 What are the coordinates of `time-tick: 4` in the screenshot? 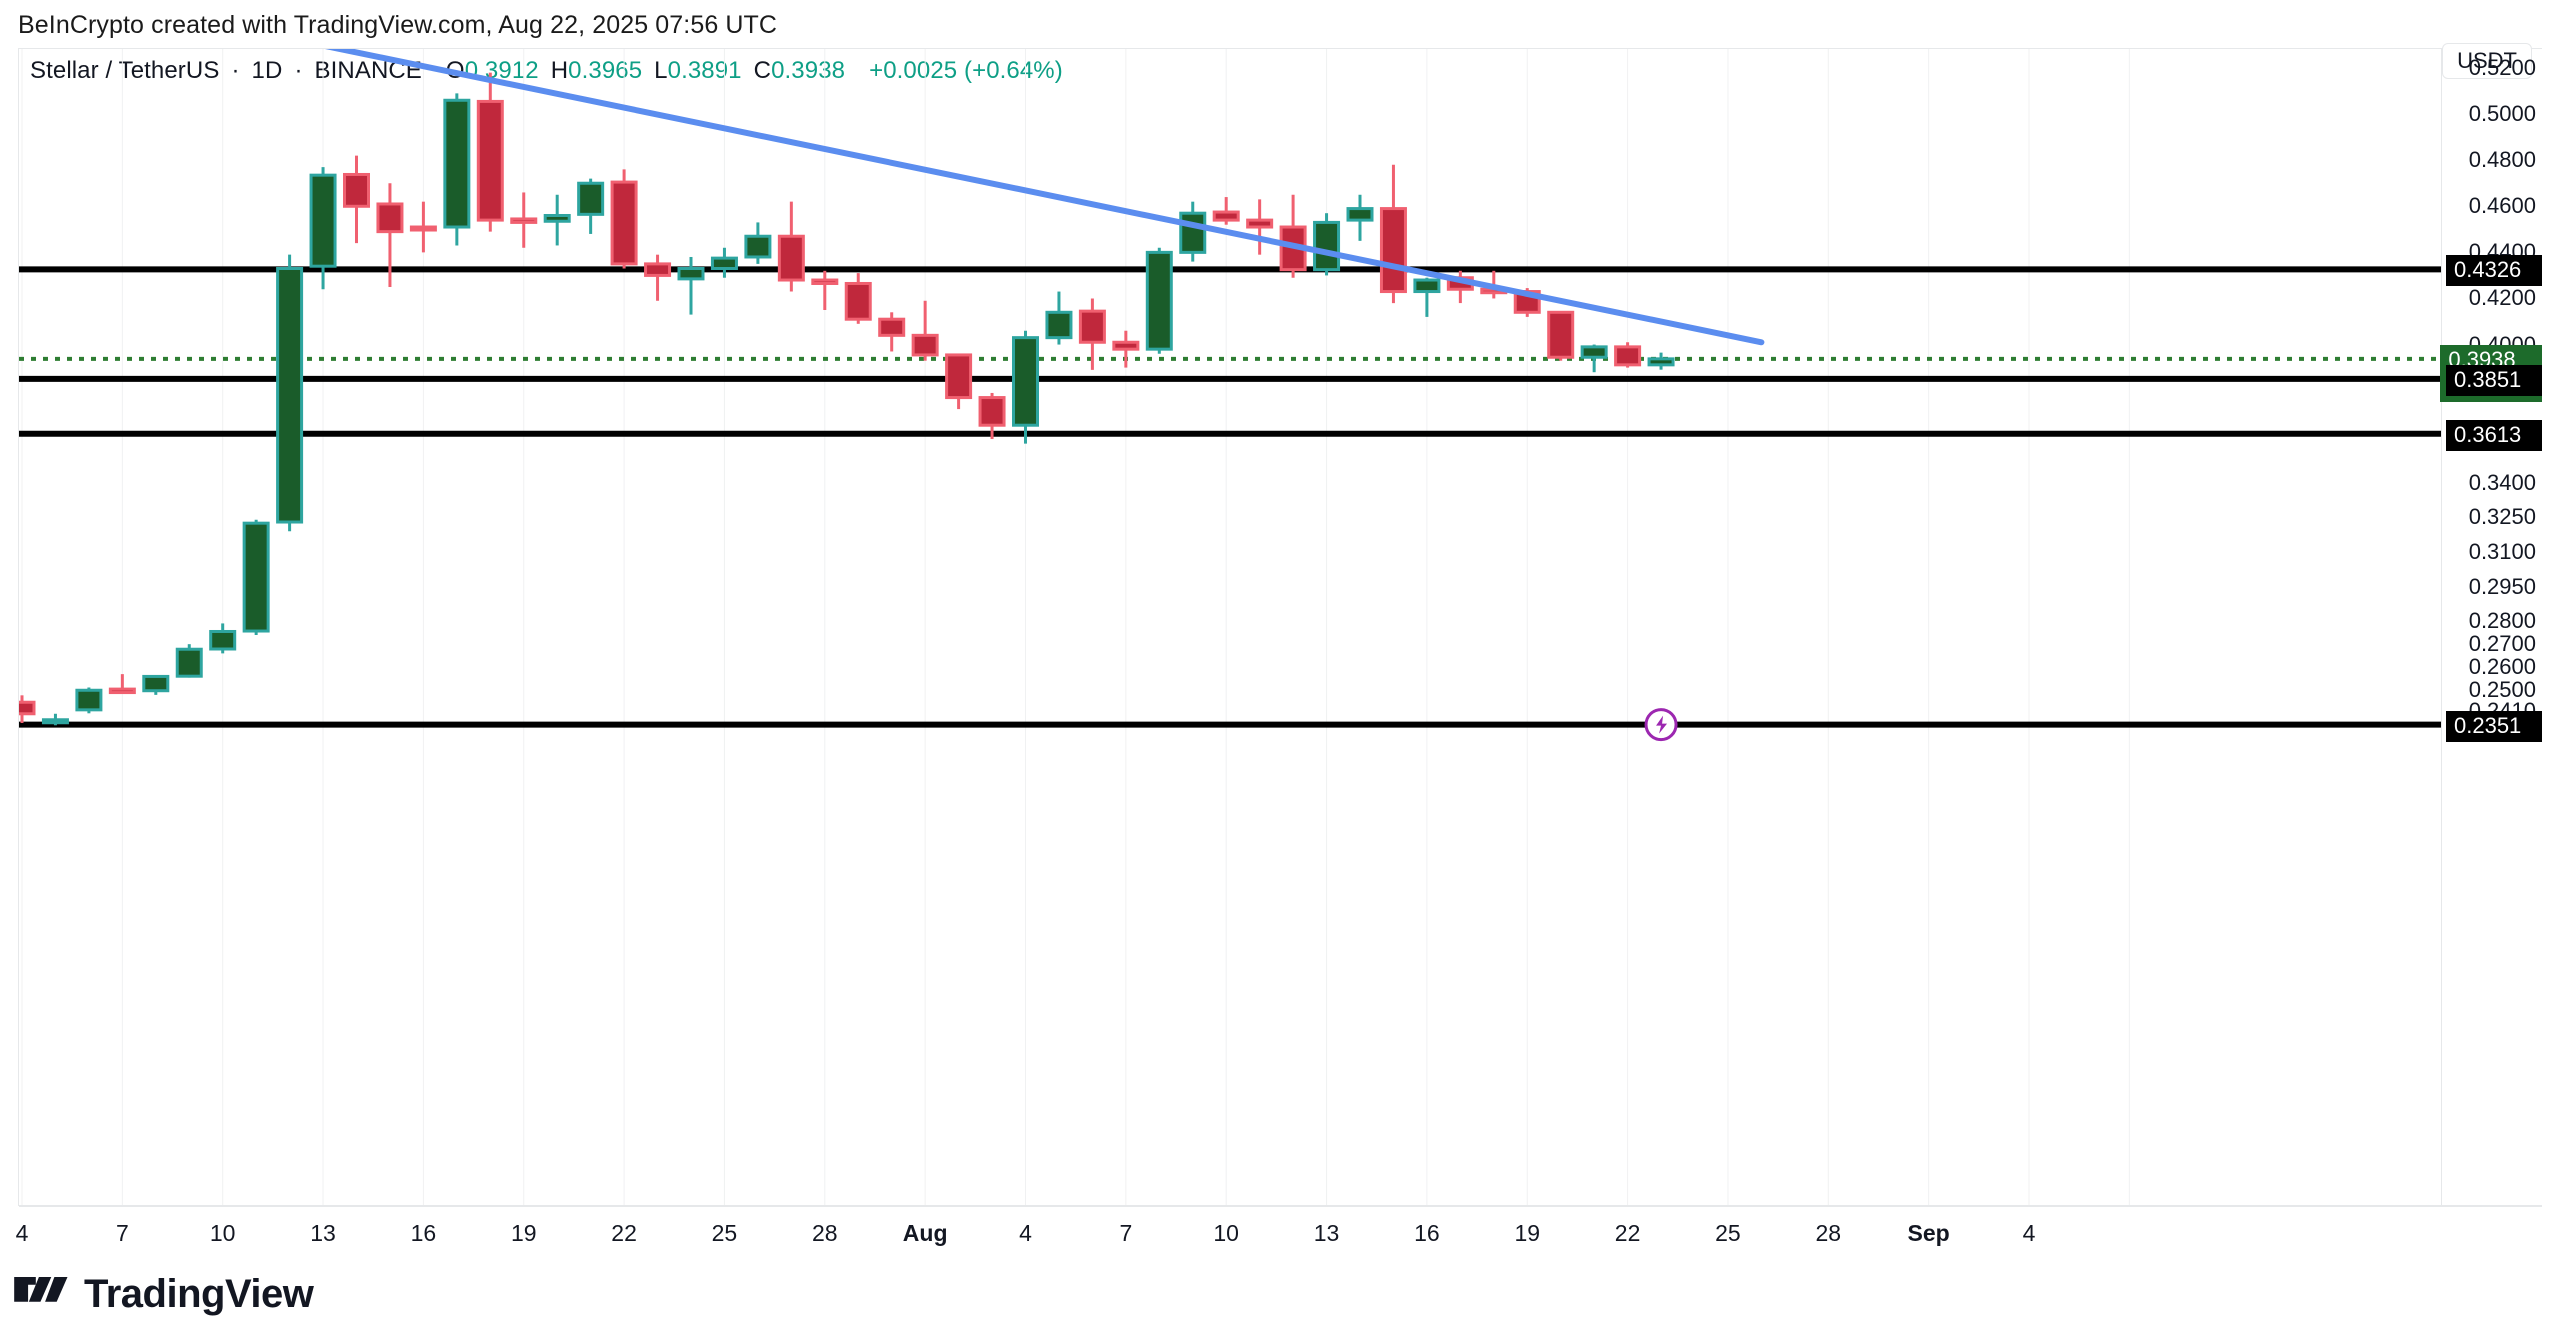 It's located at (2029, 1233).